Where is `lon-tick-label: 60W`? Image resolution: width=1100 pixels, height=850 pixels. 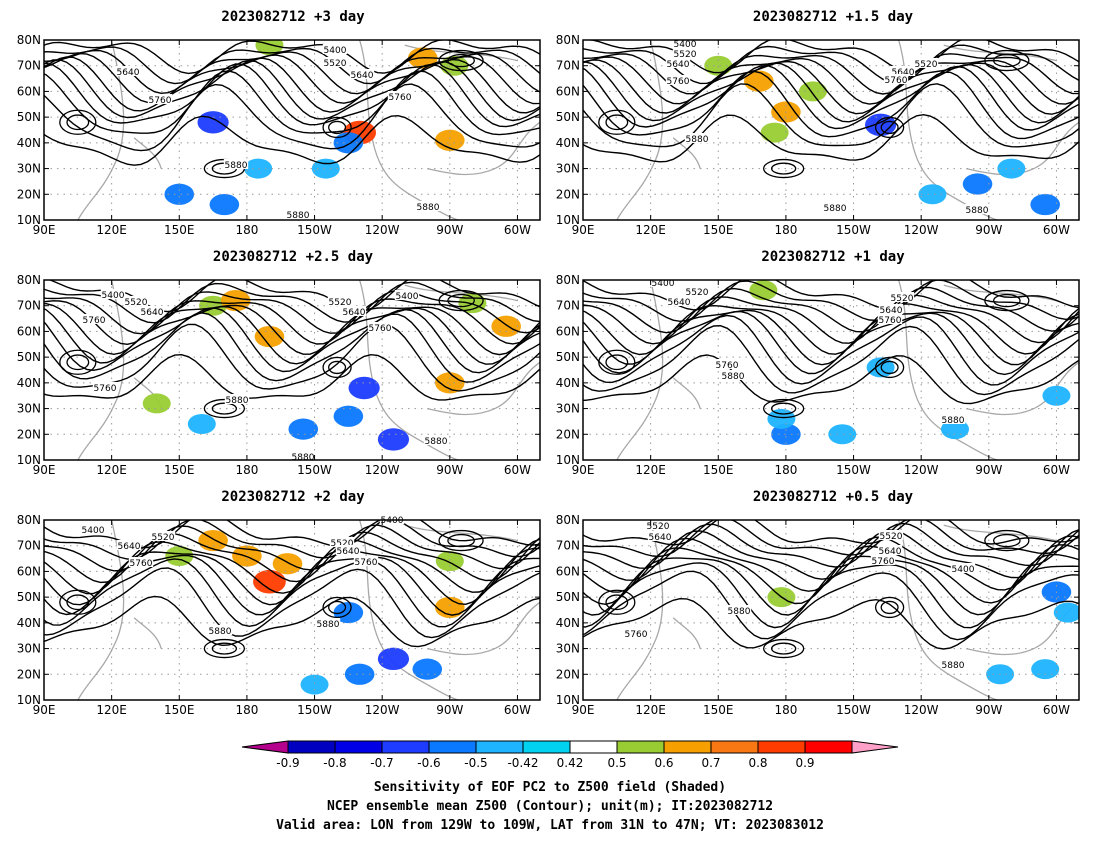
lon-tick-label: 60W is located at coordinates (1056, 710).